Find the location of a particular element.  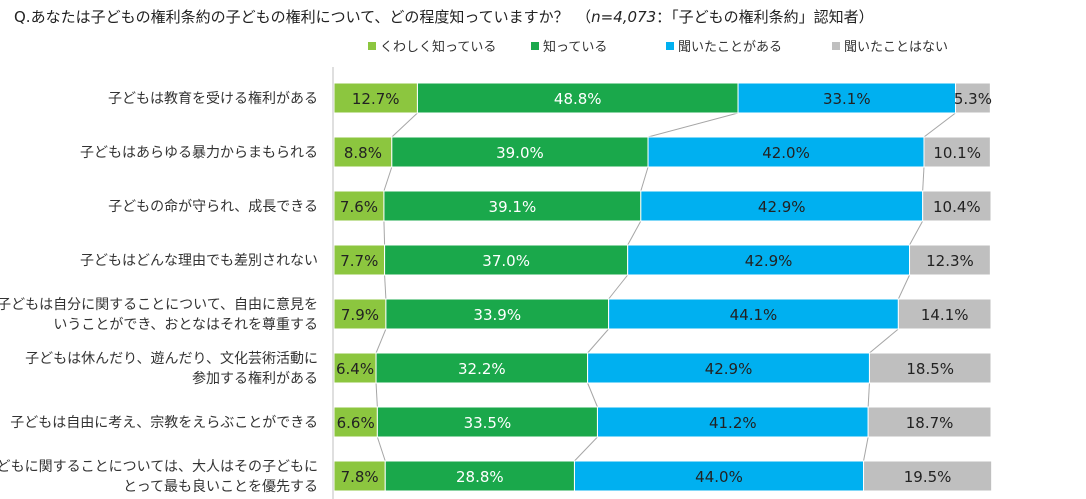

data-label: 7.8% is located at coordinates (360, 477).